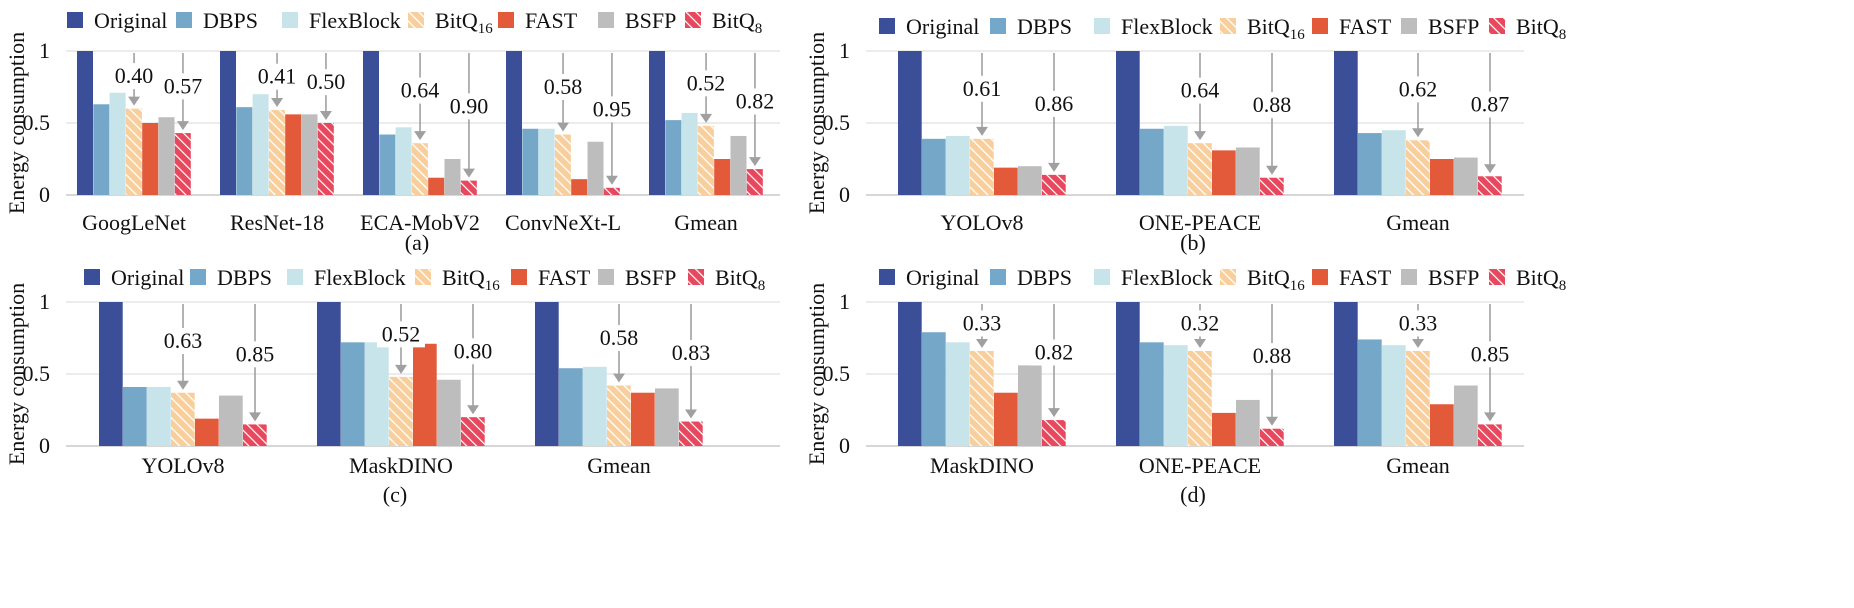 Image resolution: width=1854 pixels, height=608 pixels. I want to click on annotation-value: 0.41, so click(277, 76).